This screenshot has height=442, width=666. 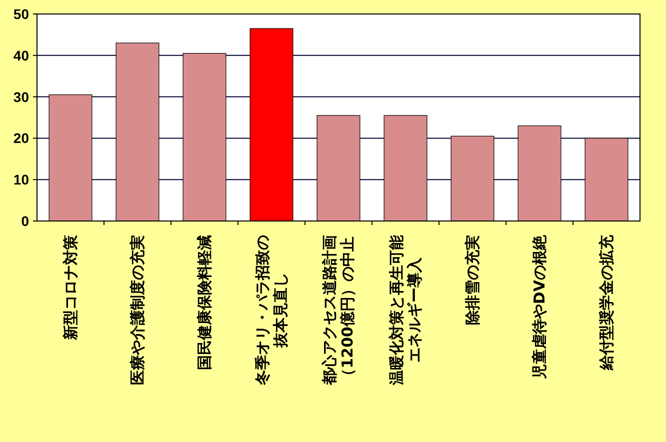 What do you see at coordinates (272, 310) in the screenshot?
I see `x-tick-label: 冬季オリ・パラ招致の抜本見直し` at bounding box center [272, 310].